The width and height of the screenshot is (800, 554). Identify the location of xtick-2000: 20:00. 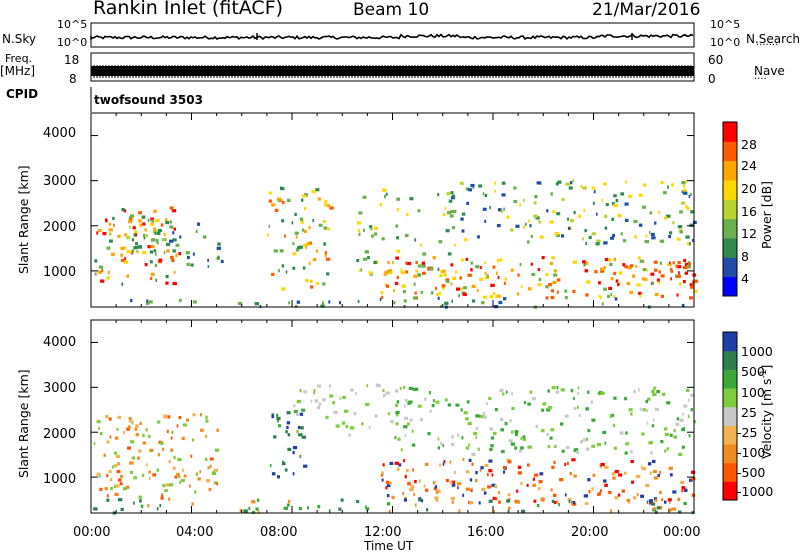
(590, 532).